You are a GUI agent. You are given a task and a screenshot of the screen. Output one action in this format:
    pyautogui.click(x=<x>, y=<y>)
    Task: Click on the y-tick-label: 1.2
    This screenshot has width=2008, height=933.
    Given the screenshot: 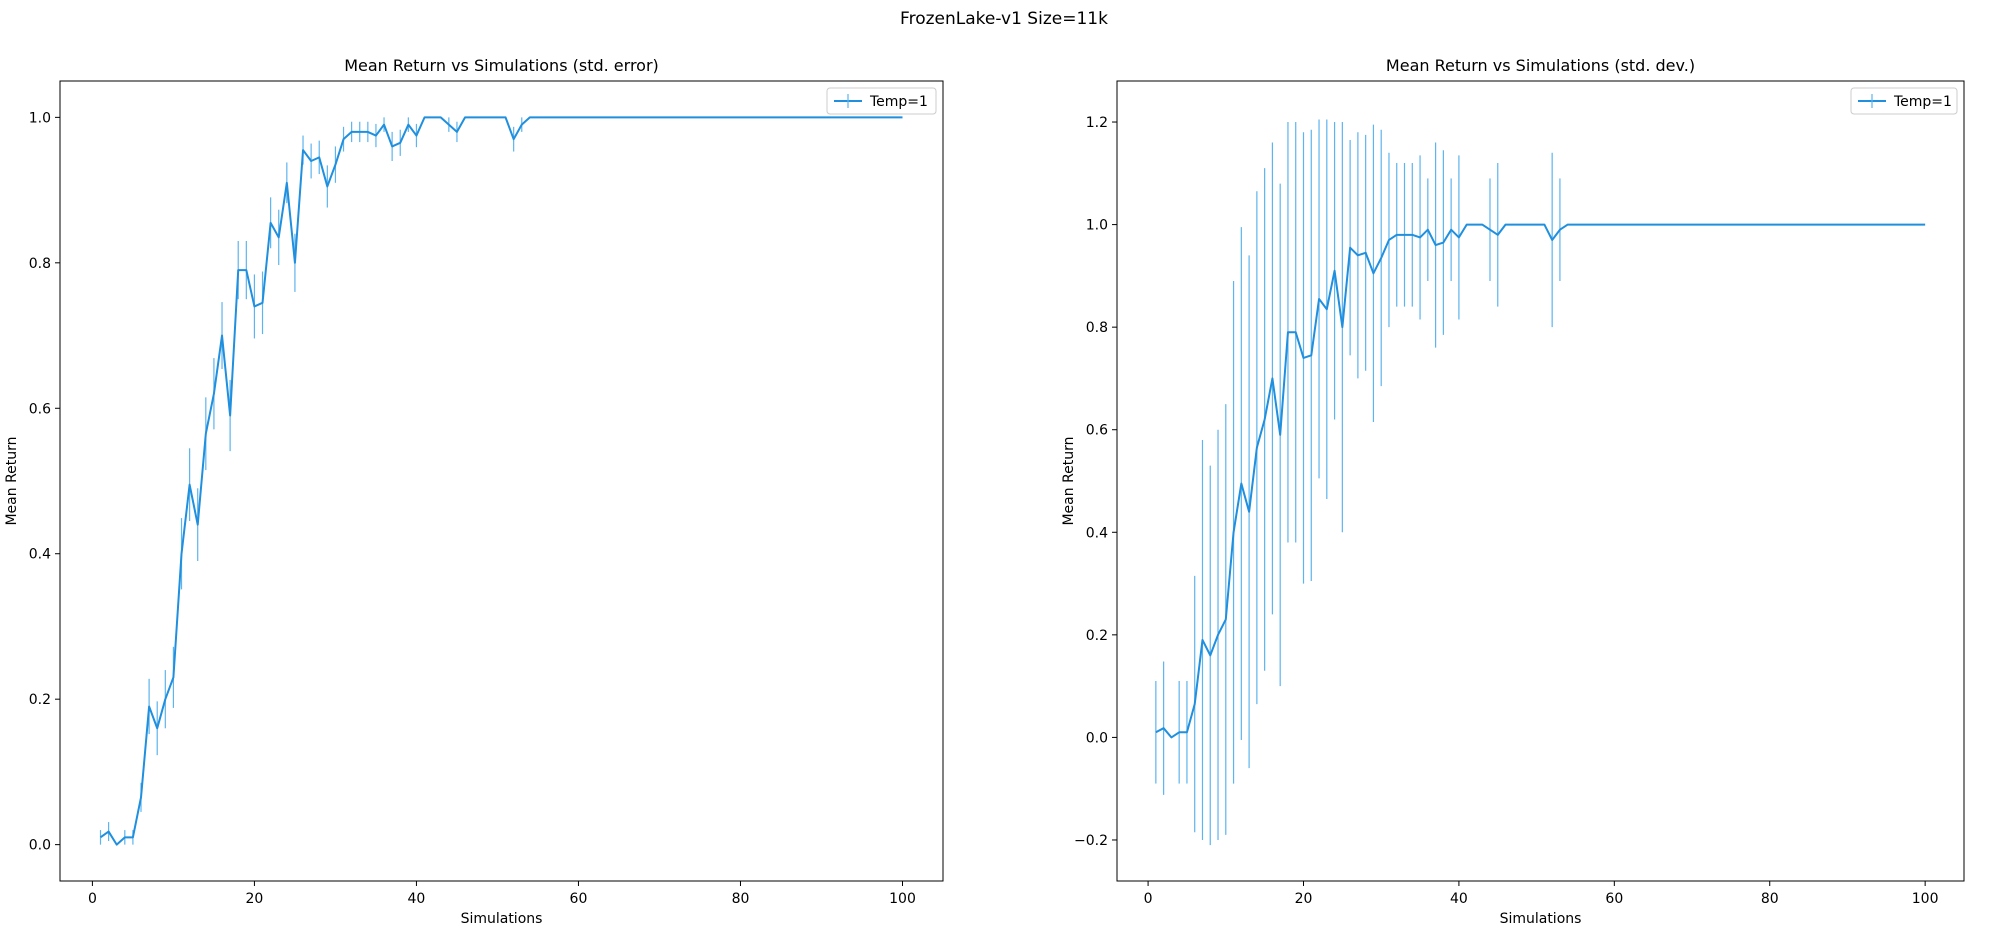 What is the action you would take?
    pyautogui.click(x=1097, y=123)
    